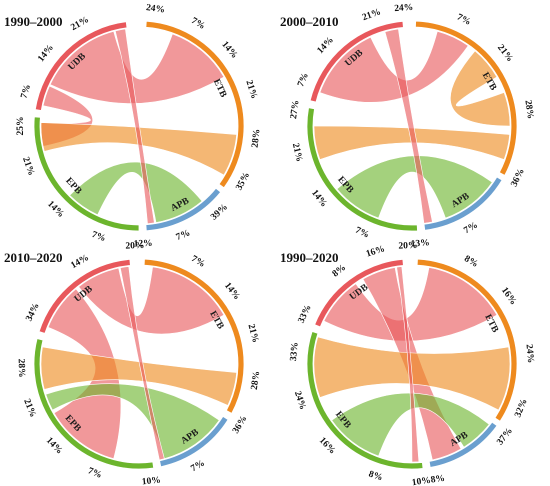 The width and height of the screenshot is (550, 486). Describe the element at coordinates (219, 212) in the screenshot. I see `tick-label: 39%` at that location.